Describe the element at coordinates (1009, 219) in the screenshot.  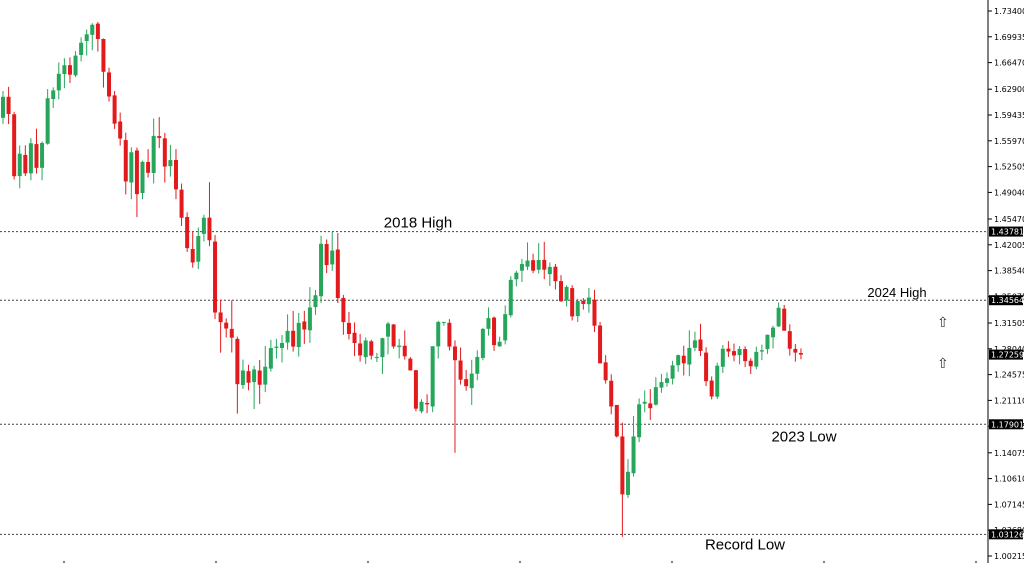
I see `price-tick-label: 1.45470` at that location.